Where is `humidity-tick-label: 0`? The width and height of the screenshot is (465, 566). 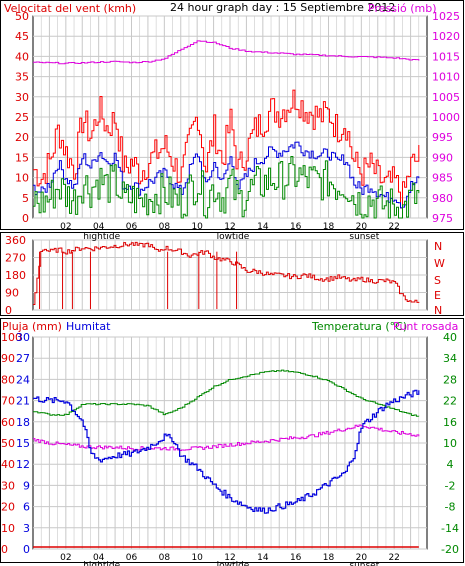 humidity-tick-label: 0 is located at coordinates (26, 549).